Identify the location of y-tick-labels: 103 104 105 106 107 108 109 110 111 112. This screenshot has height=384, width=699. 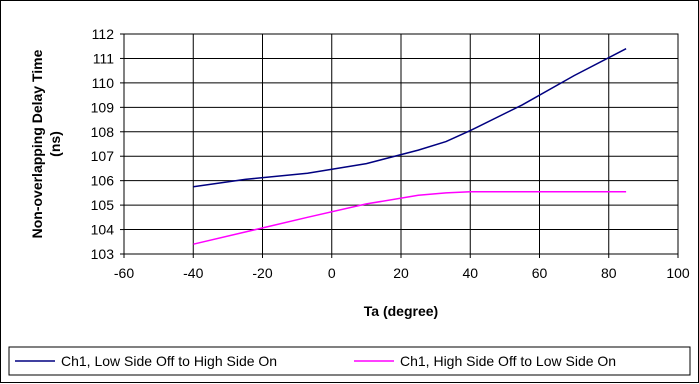
(103, 144).